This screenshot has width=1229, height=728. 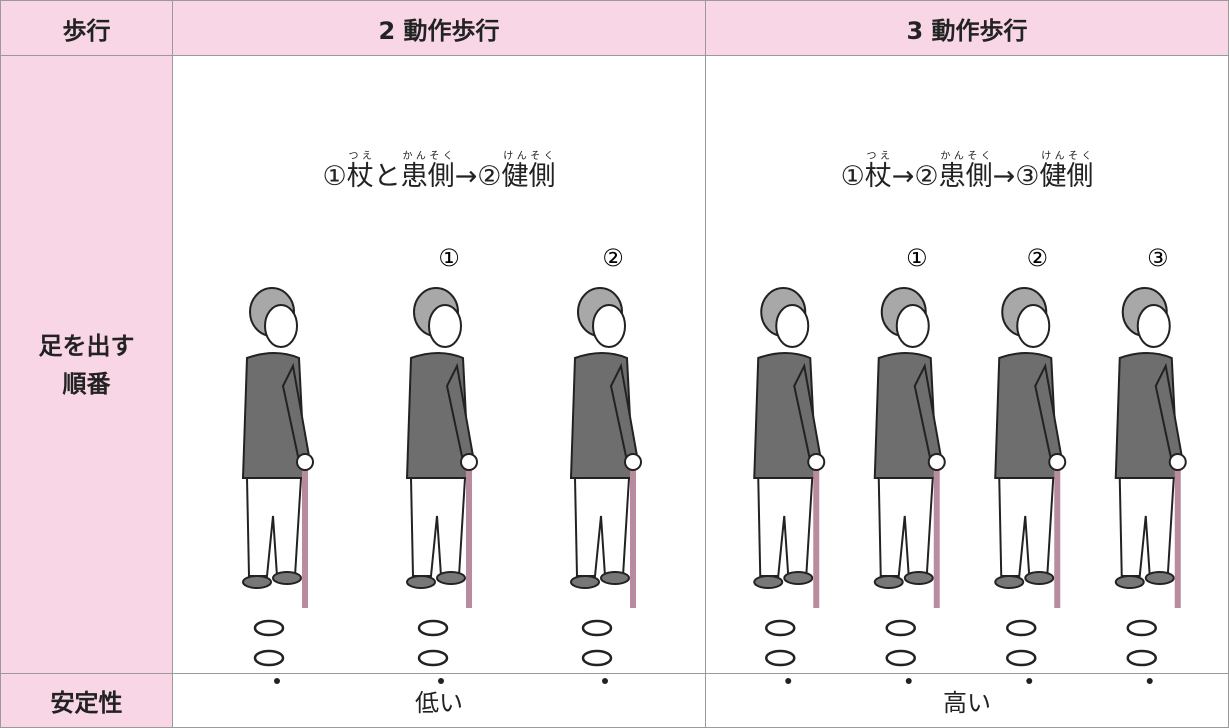 What do you see at coordinates (967, 700) in the screenshot?
I see `stability-value: 高い` at bounding box center [967, 700].